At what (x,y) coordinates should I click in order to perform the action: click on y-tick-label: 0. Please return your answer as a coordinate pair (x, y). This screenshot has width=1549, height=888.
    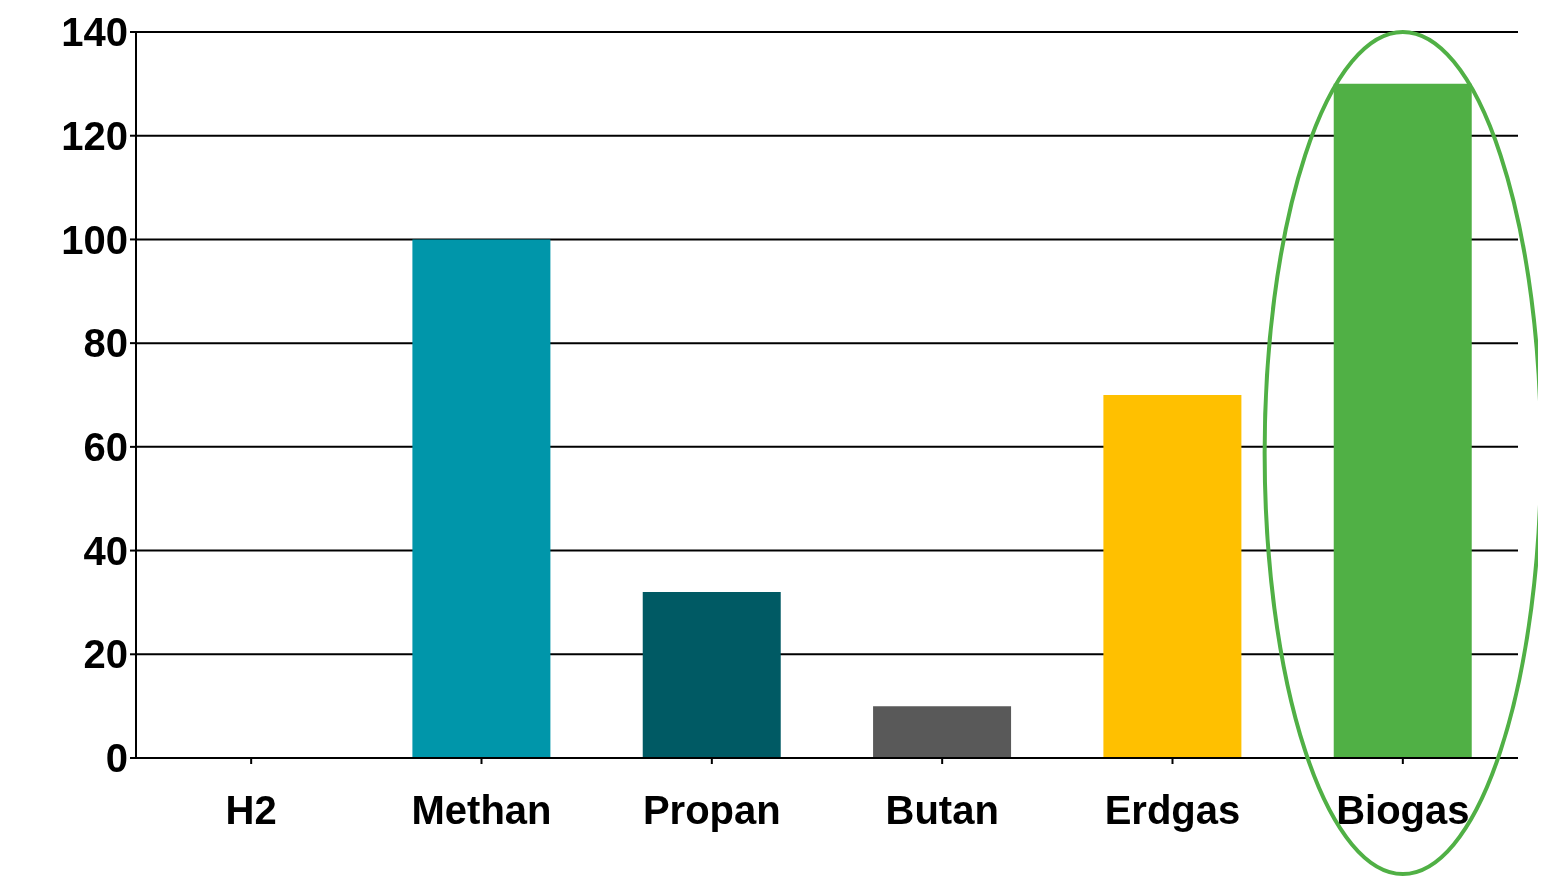
    Looking at the image, I should click on (116, 758).